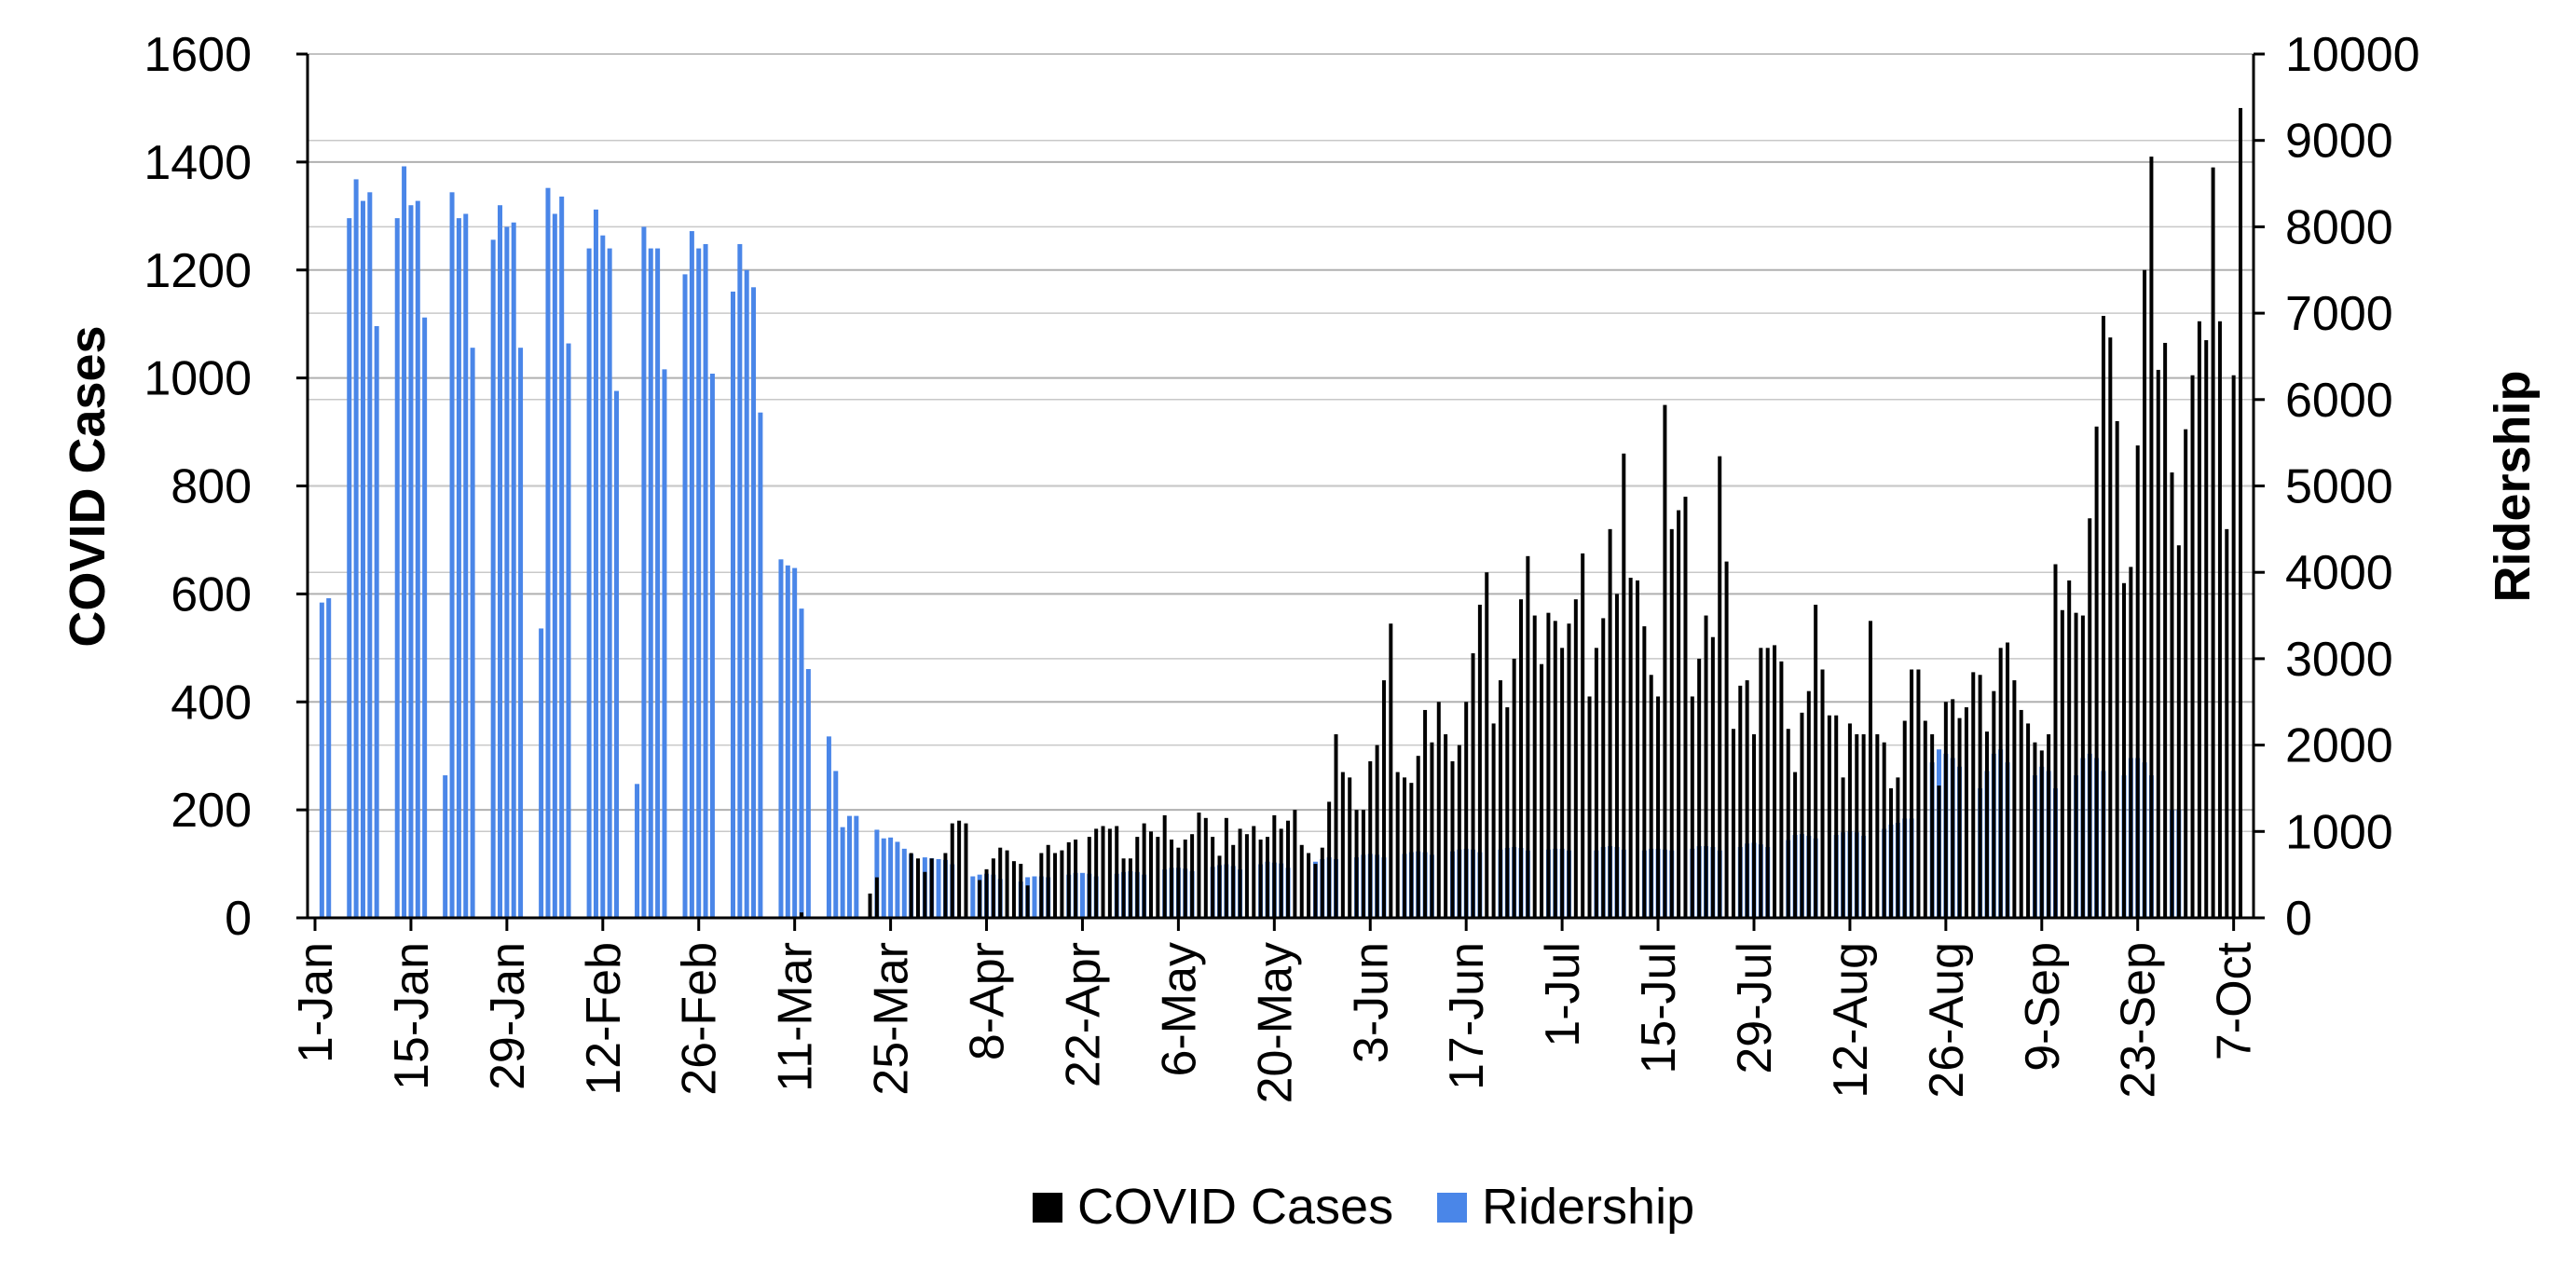 This screenshot has width=2576, height=1271. What do you see at coordinates (198, 487) in the screenshot?
I see `left-axis-ticks: 0 200 400 600 800 1000 1200 1400 1600` at bounding box center [198, 487].